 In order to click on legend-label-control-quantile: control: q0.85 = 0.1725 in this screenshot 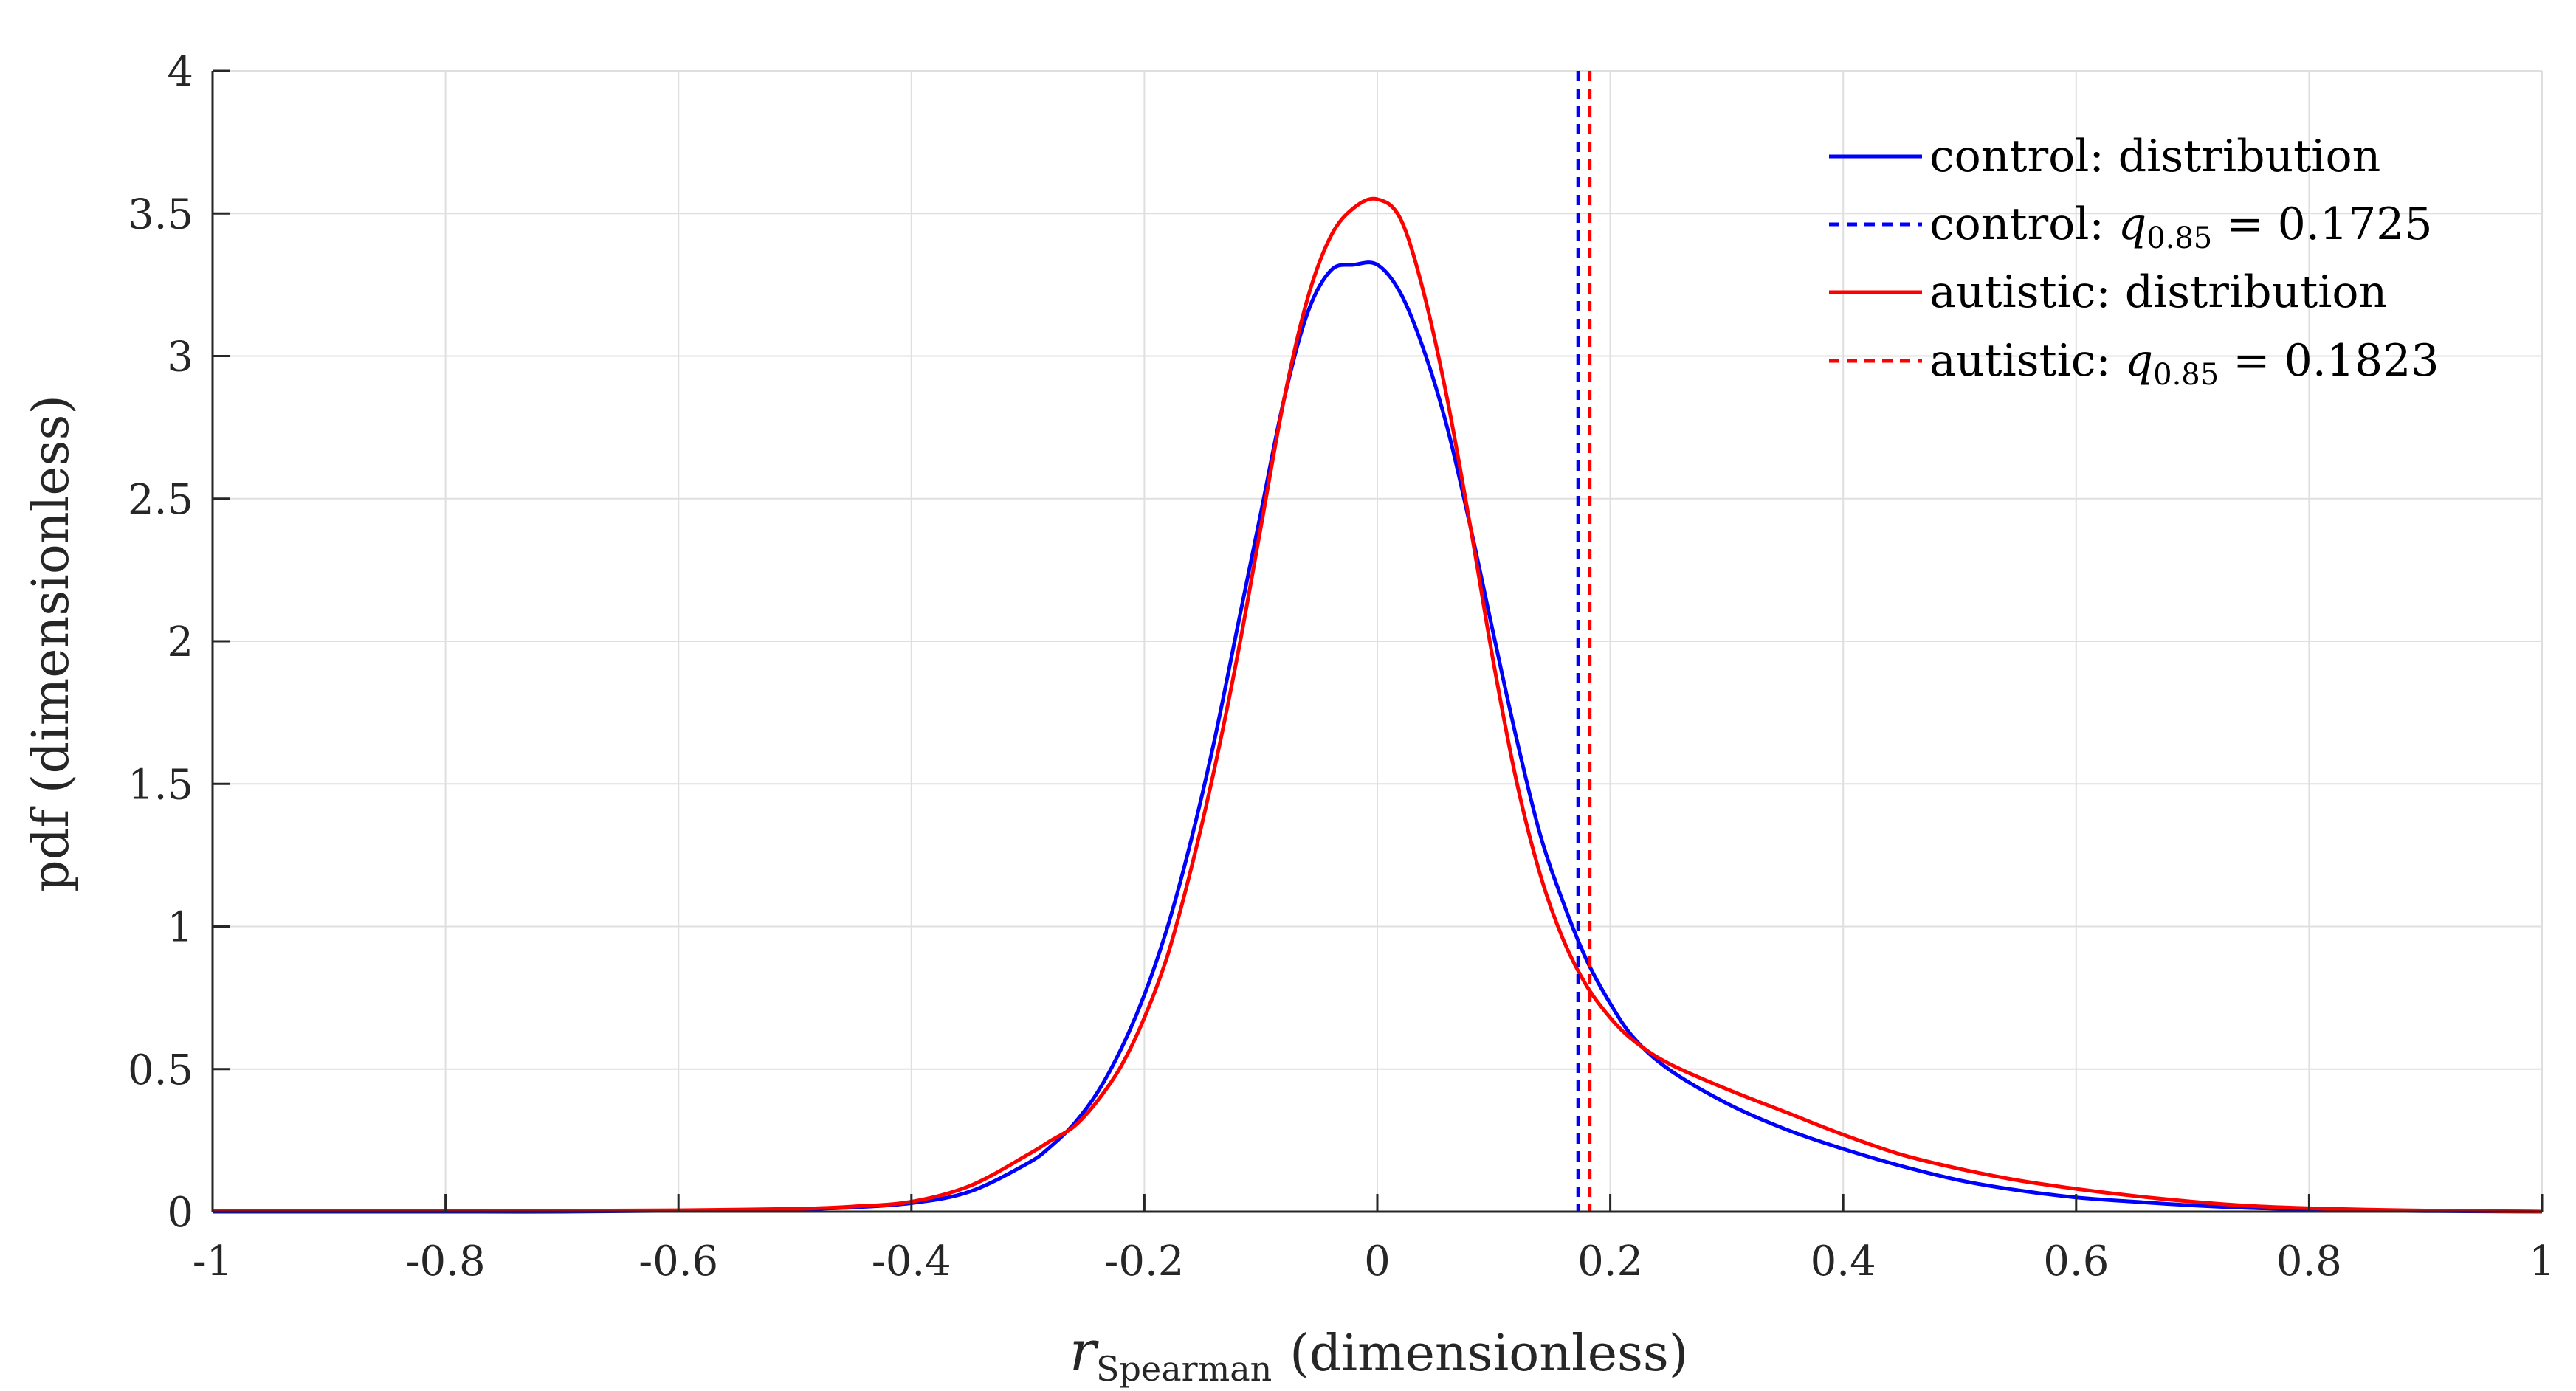, I will do `click(2181, 227)`.